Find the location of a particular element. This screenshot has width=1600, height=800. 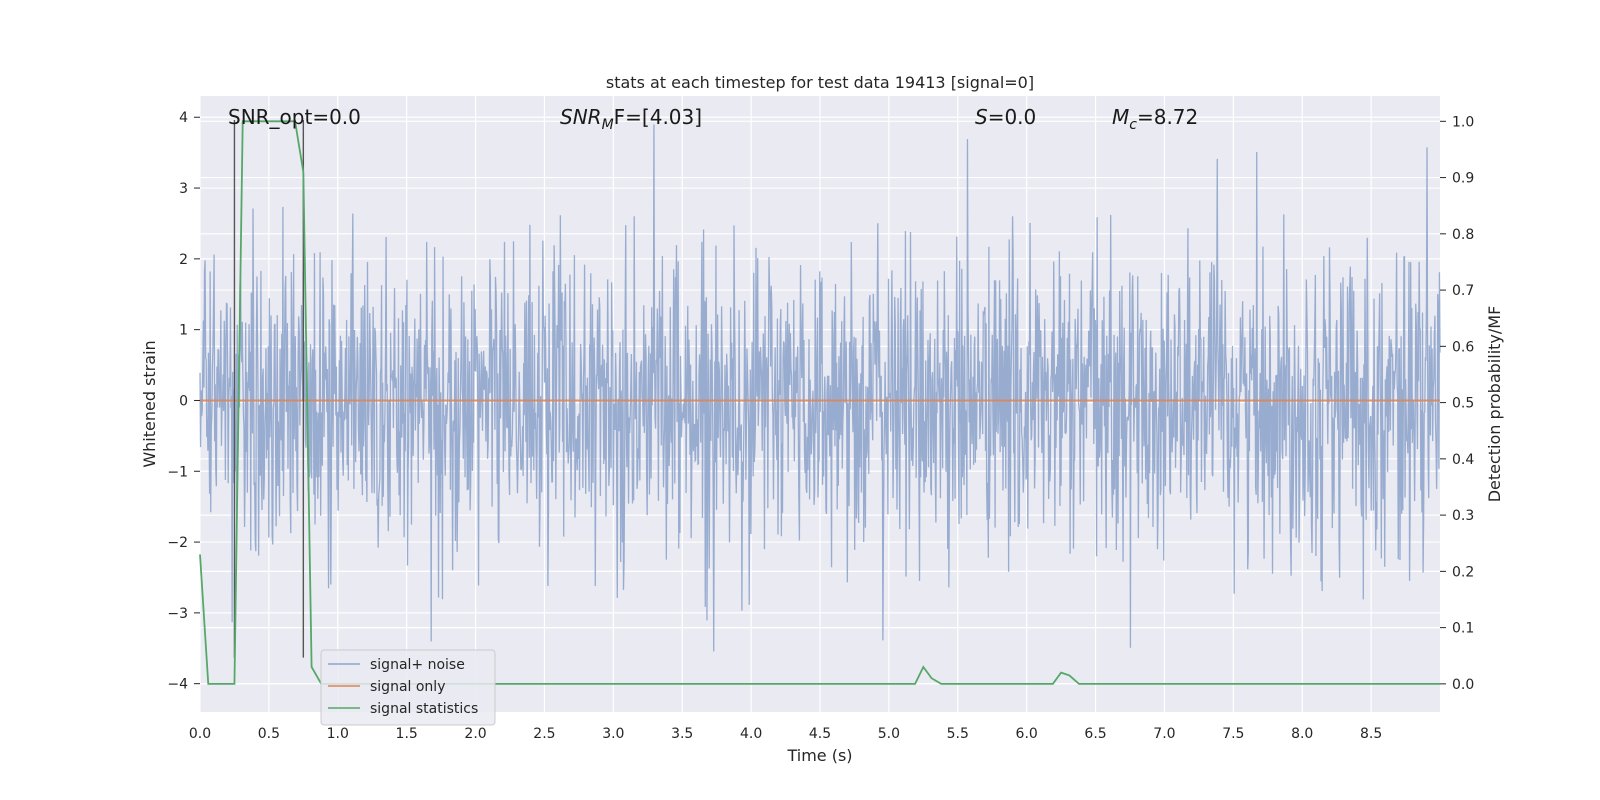

y-right-tick-label: 0.0 is located at coordinates (1463, 685).